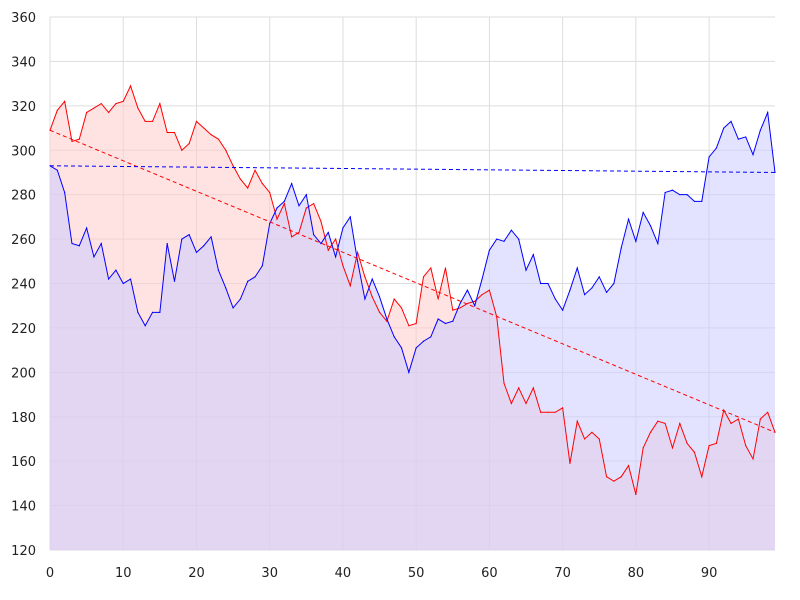 Image resolution: width=800 pixels, height=600 pixels. What do you see at coordinates (23, 240) in the screenshot?
I see `y-tick-label: 260` at bounding box center [23, 240].